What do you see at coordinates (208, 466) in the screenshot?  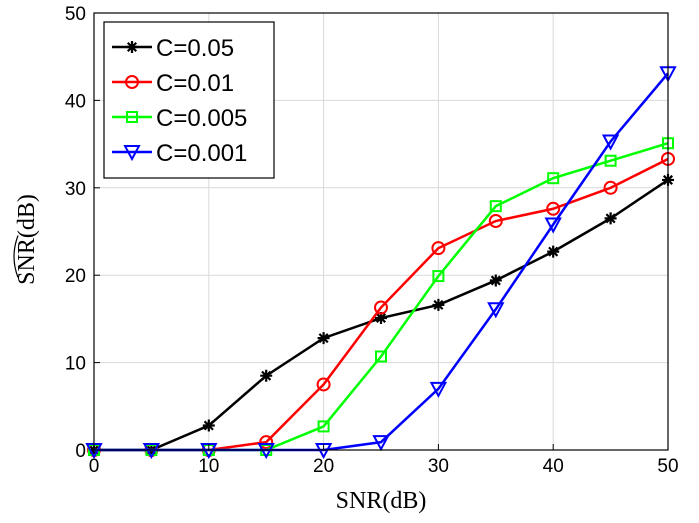 I see `x-tick-label: 10` at bounding box center [208, 466].